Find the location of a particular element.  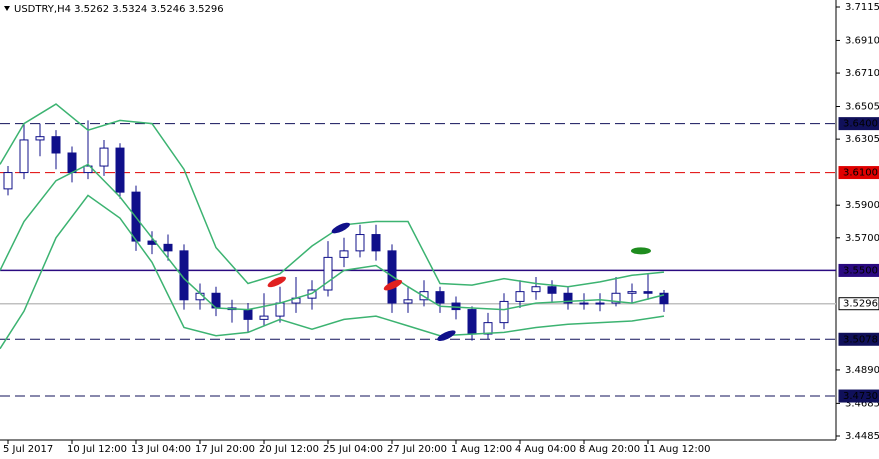

y-tick-label: 3.5700 is located at coordinates (862, 238).